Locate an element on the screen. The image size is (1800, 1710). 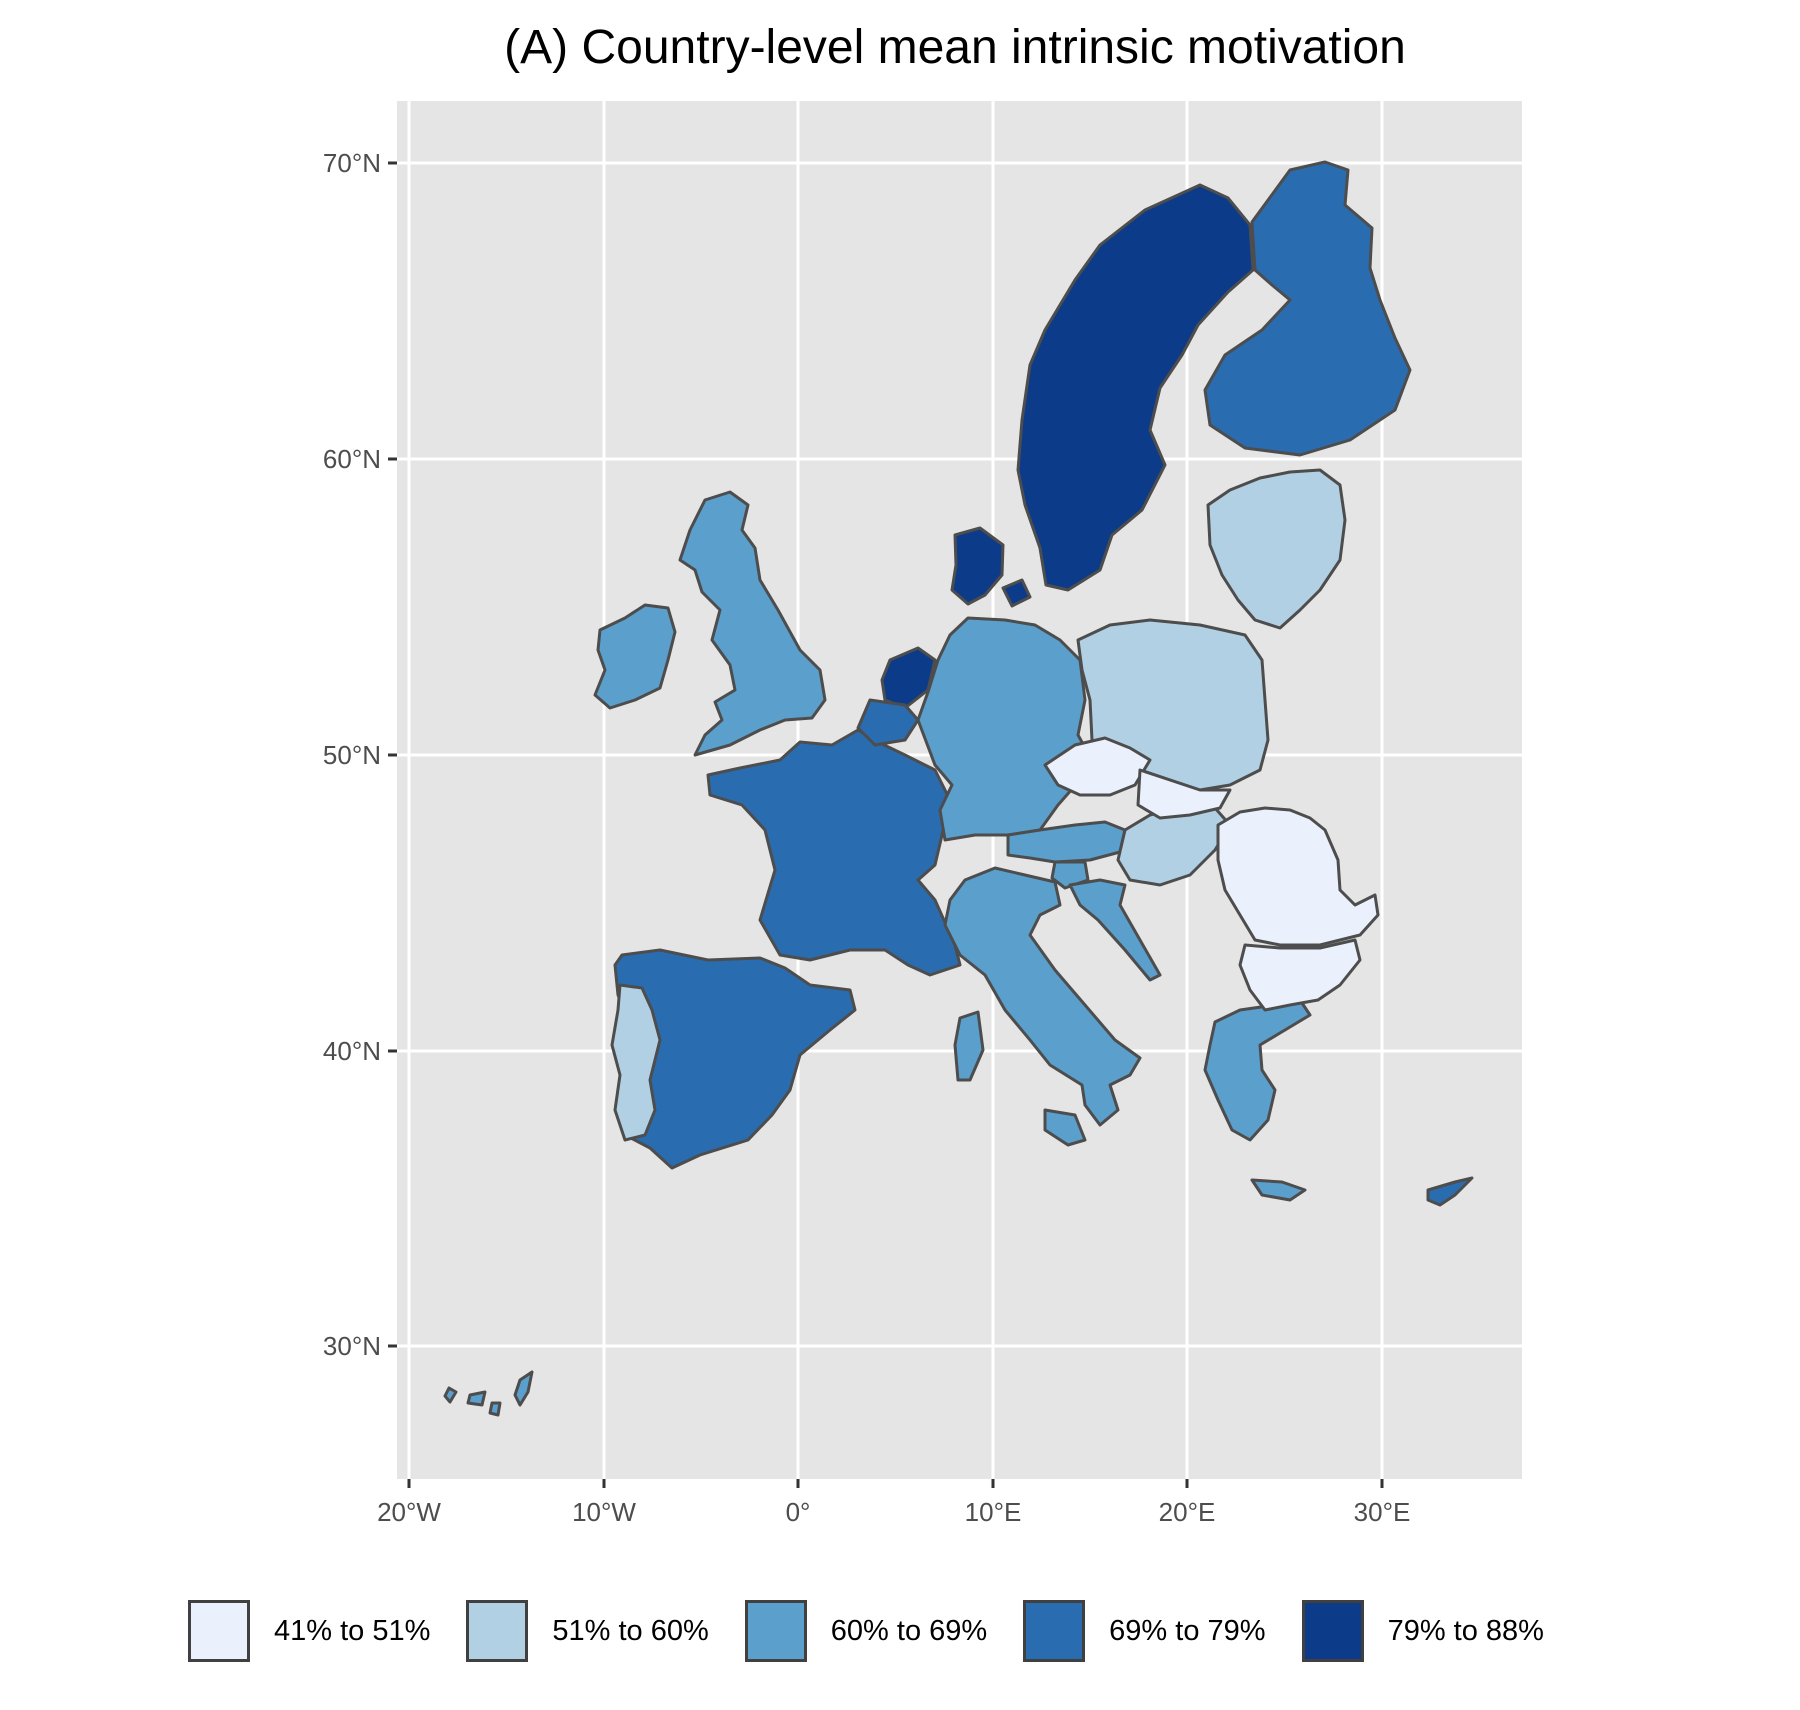
legend-item: 51% to 60% is located at coordinates (587, 1631).